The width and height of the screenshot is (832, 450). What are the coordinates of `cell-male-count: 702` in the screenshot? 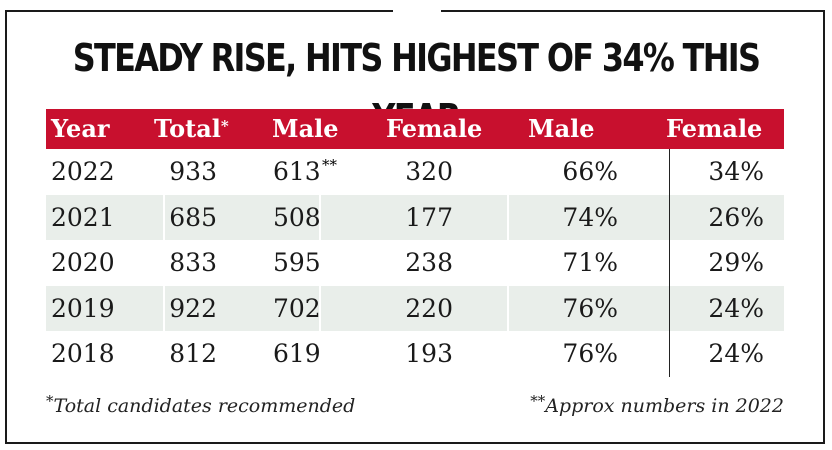 It's located at (297, 308).